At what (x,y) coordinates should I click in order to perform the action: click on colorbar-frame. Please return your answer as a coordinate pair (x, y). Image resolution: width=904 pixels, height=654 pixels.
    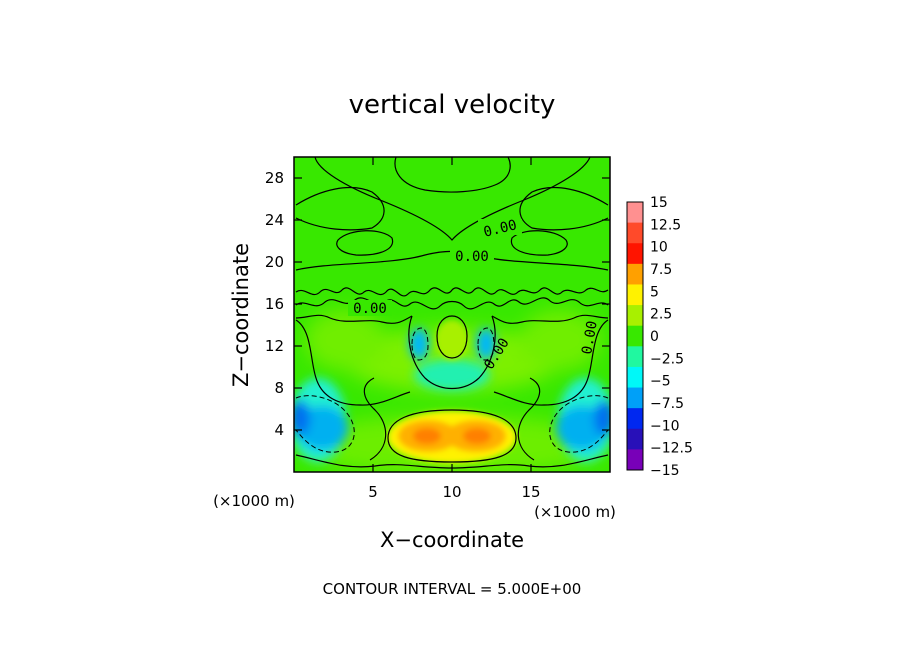
    Looking at the image, I should click on (635, 336).